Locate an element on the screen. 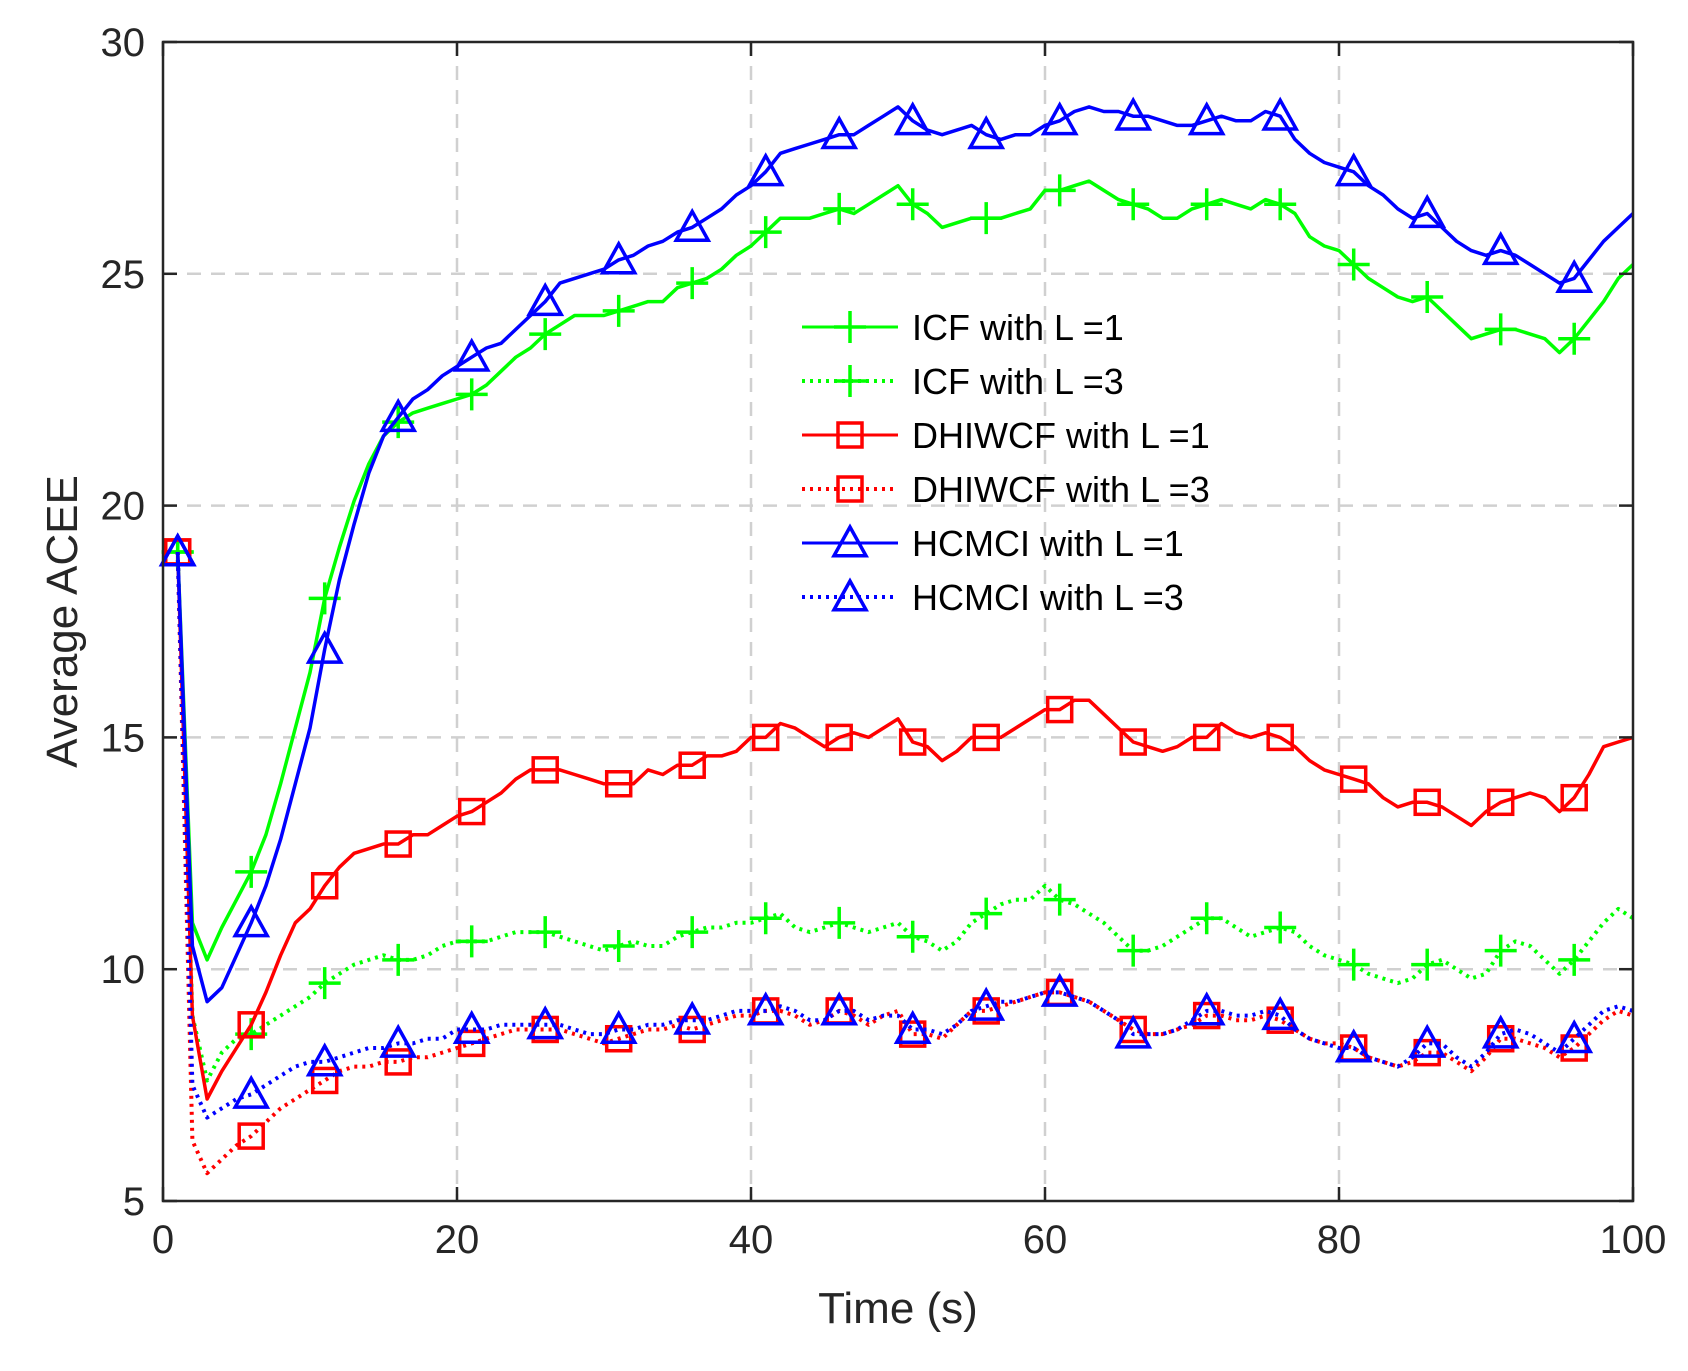 The image size is (1688, 1371). x-axis-title: Time (s) is located at coordinates (898, 1308).